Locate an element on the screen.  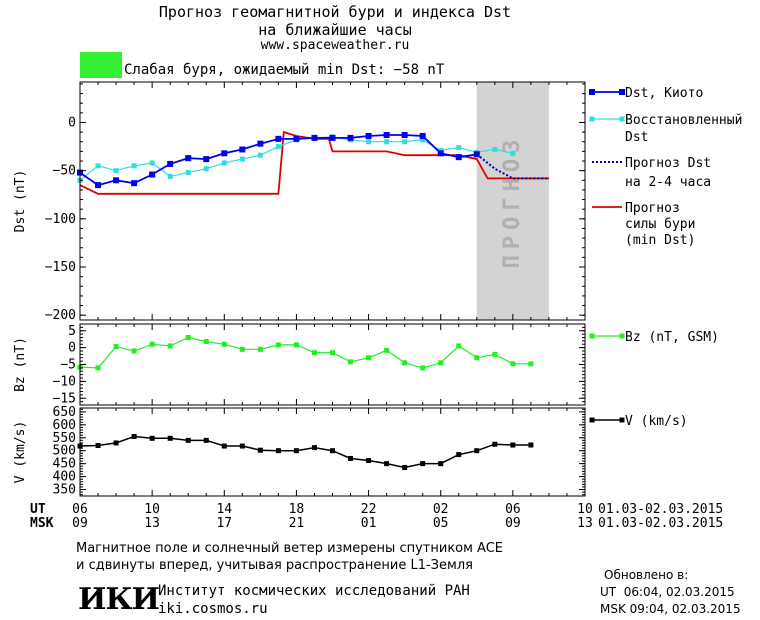
legend-storm-label-2: силы бури is located at coordinates (660, 224).